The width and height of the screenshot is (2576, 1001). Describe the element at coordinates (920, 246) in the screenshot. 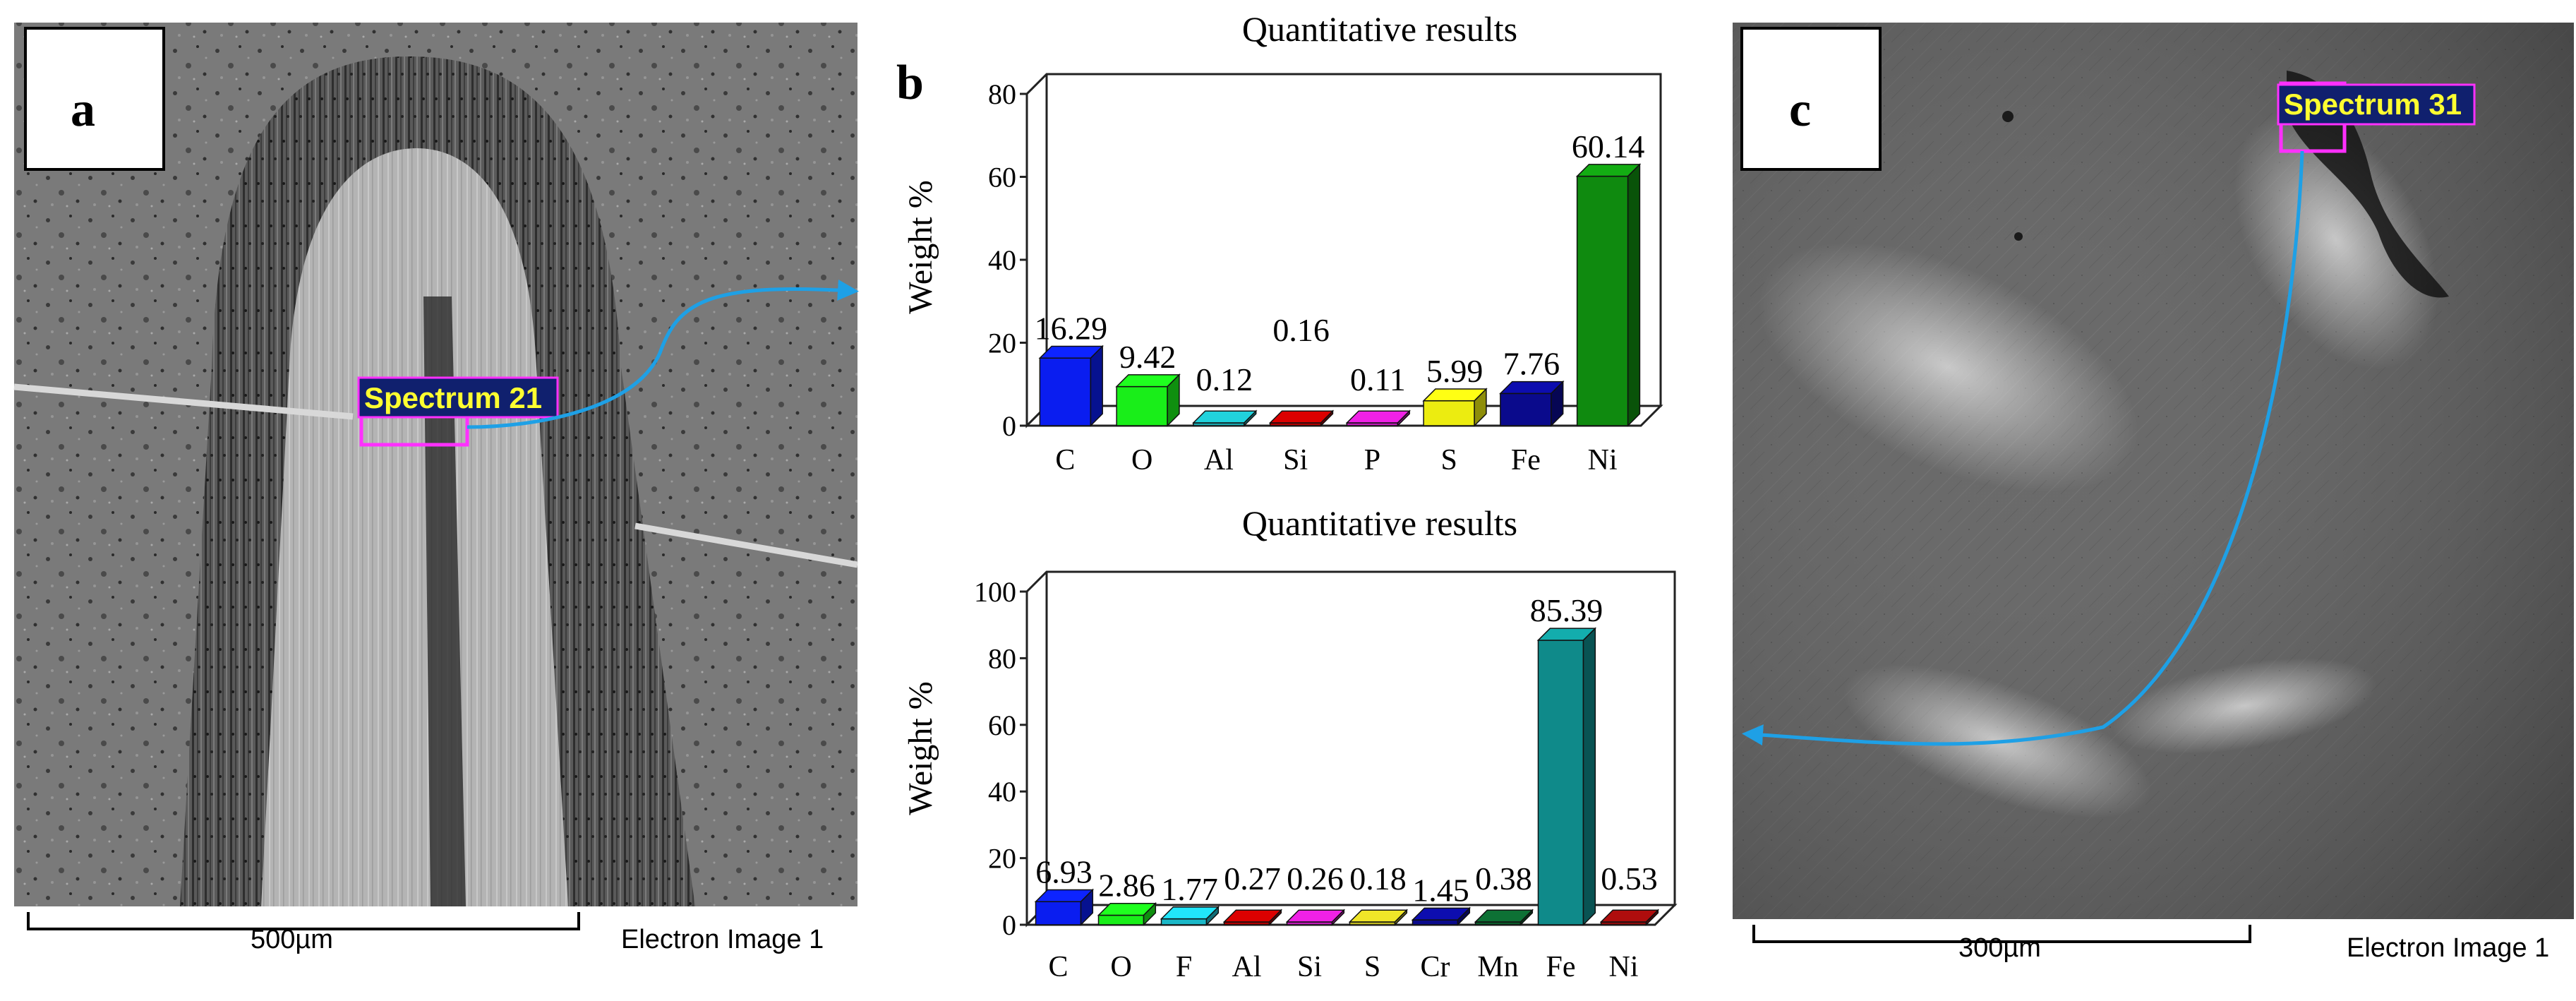

I see `chart-top-ylabel: Weight %` at that location.